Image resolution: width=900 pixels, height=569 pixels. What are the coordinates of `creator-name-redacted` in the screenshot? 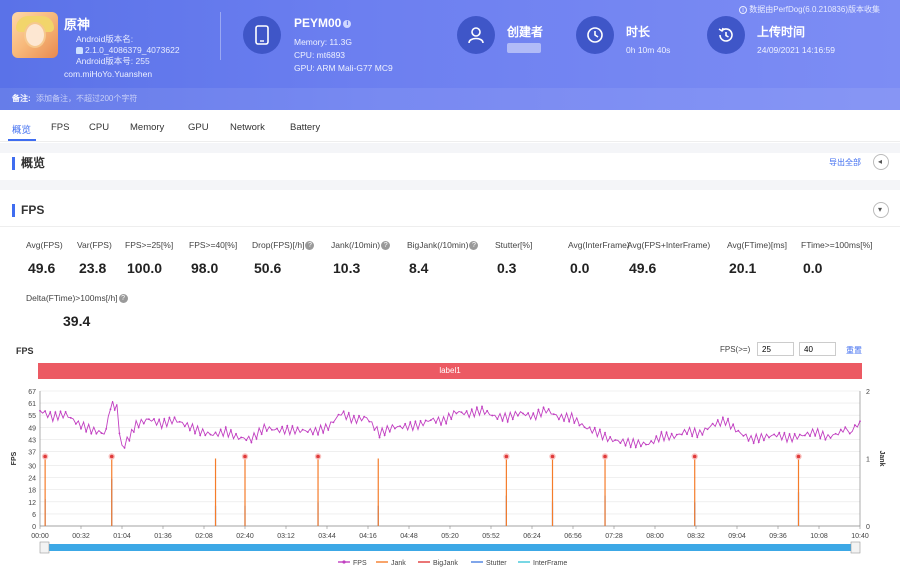 It's located at (524, 48).